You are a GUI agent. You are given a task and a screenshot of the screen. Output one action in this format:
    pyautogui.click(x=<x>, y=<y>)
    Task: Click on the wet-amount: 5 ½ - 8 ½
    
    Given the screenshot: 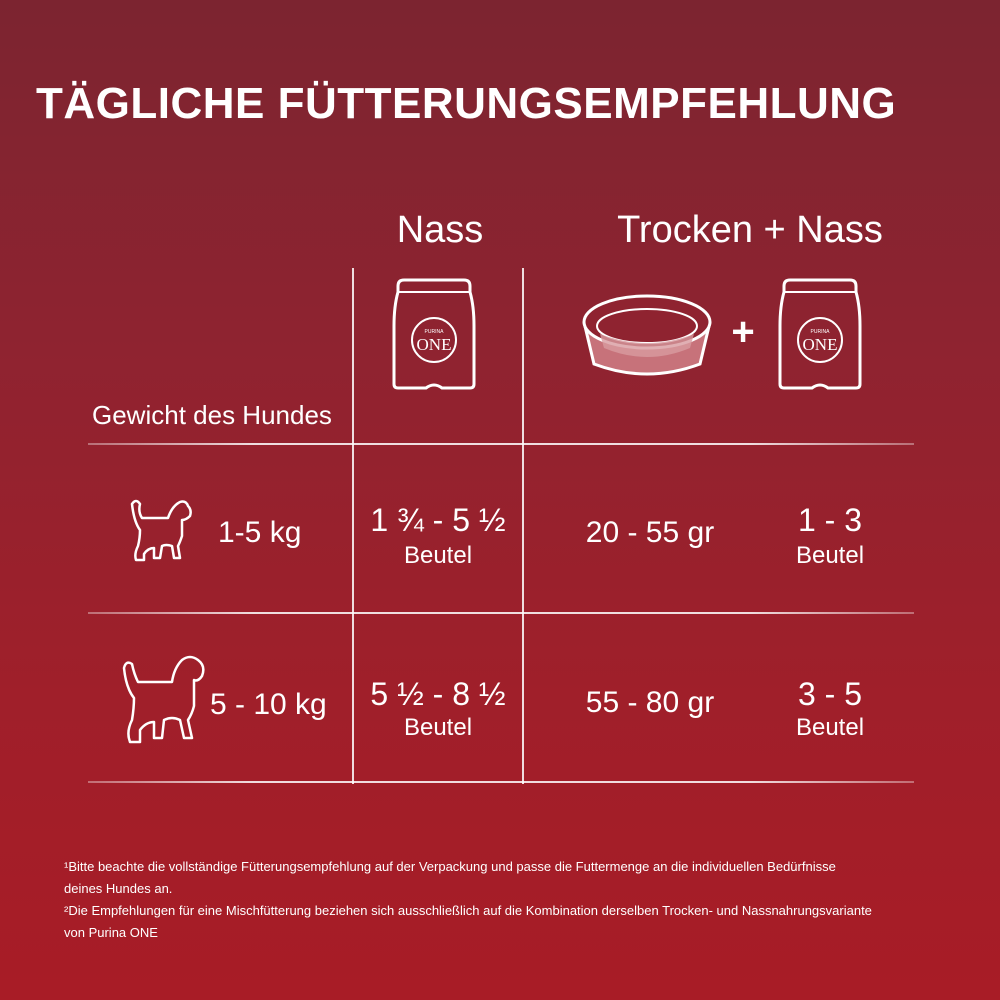 What is the action you would take?
    pyautogui.click(x=438, y=694)
    